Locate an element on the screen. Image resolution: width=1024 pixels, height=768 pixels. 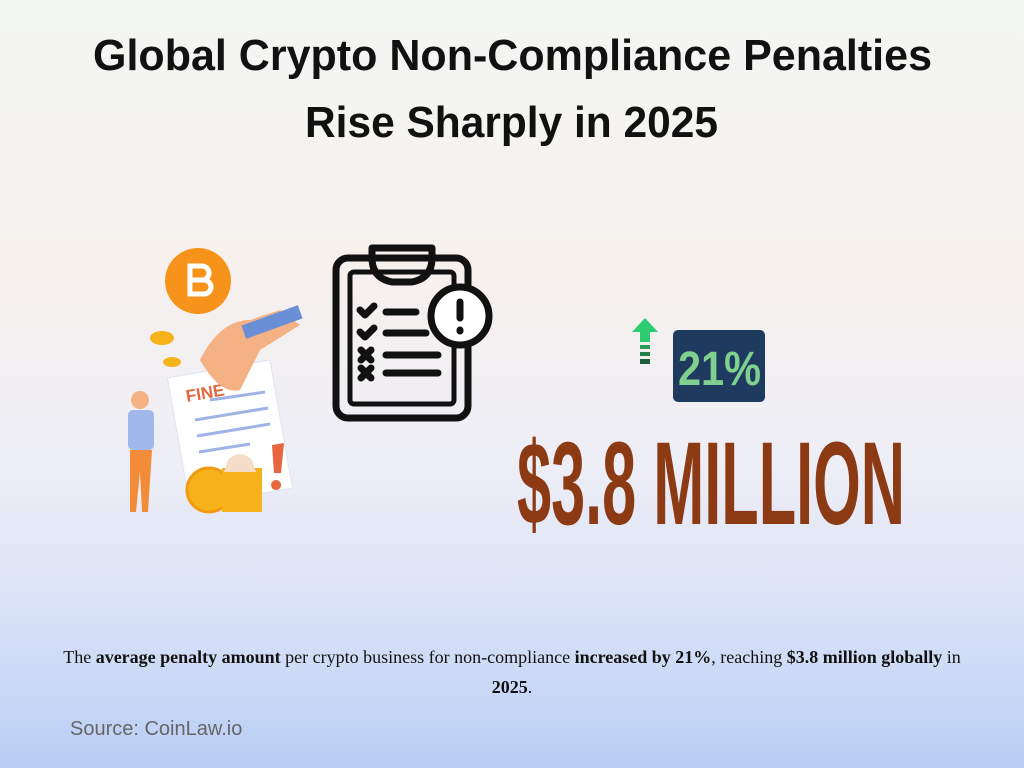
change-badge is located at coordinates (719, 366).